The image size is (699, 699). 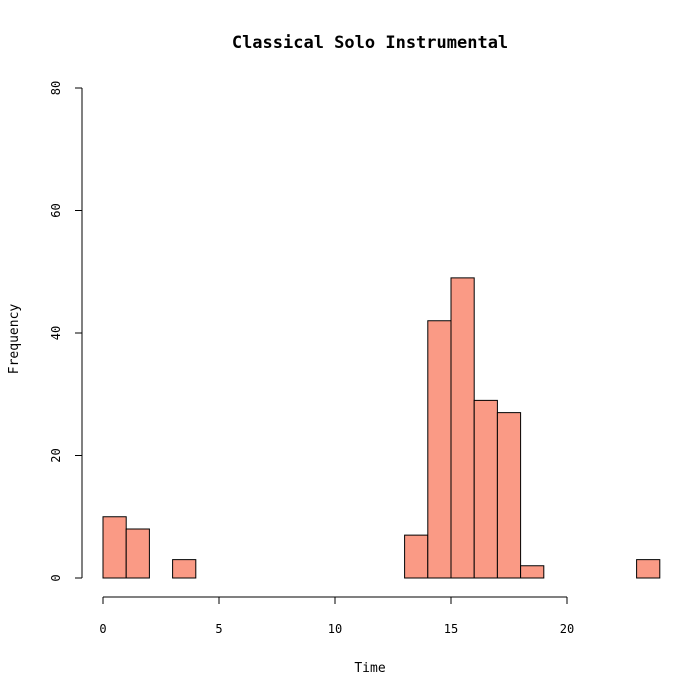 What do you see at coordinates (336, 616) in the screenshot?
I see `x-axis: 0 5 10 15 20` at bounding box center [336, 616].